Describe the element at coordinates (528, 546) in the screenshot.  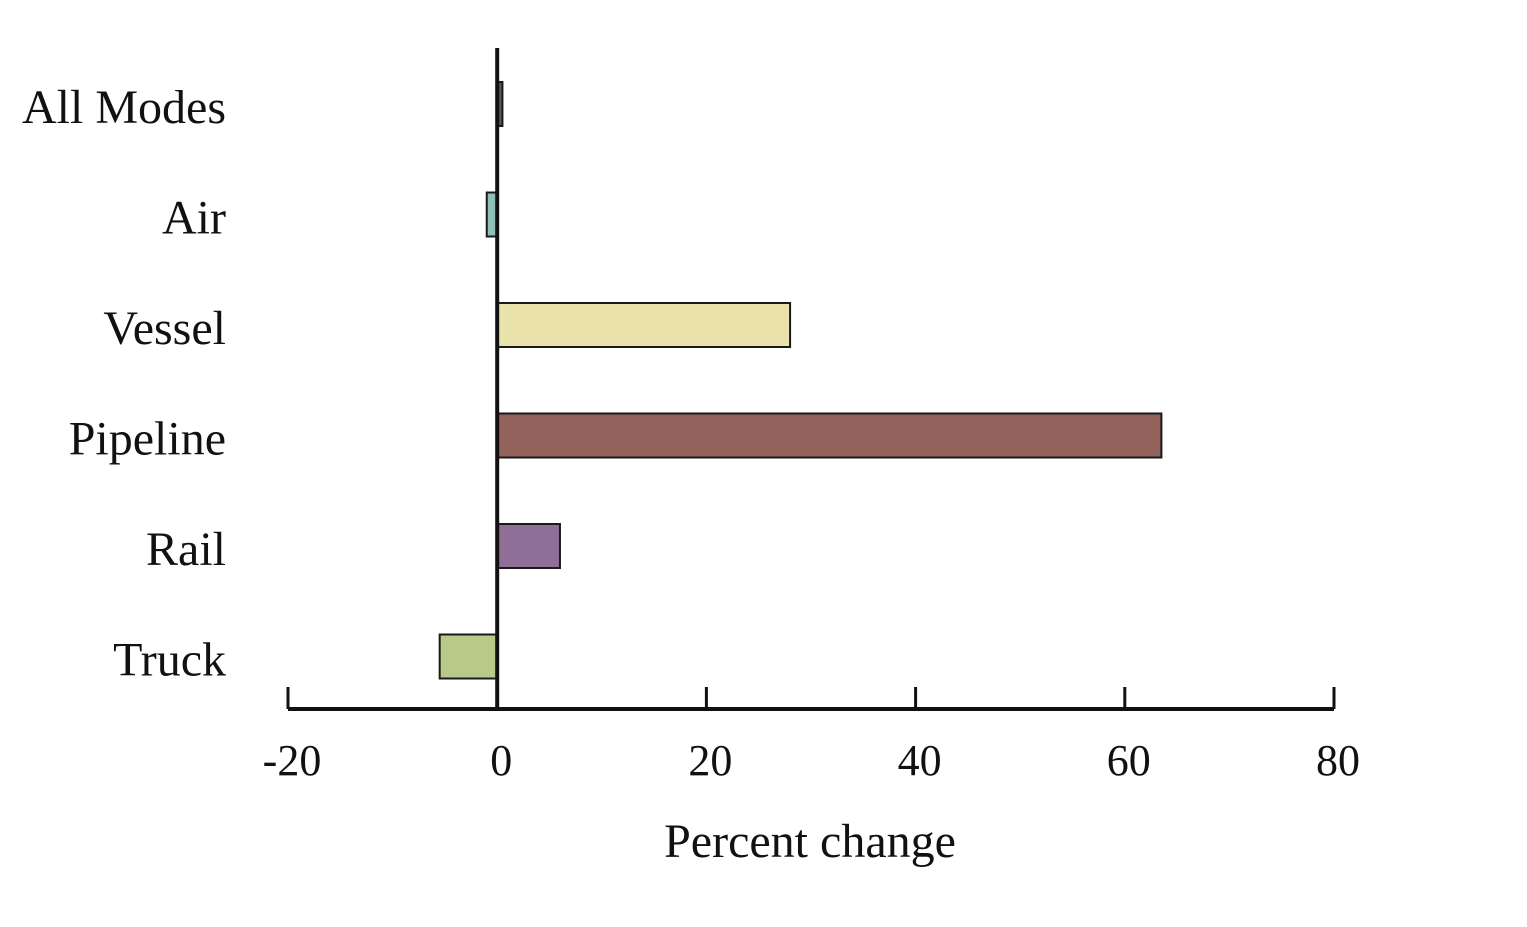
I see `bar-rail` at that location.